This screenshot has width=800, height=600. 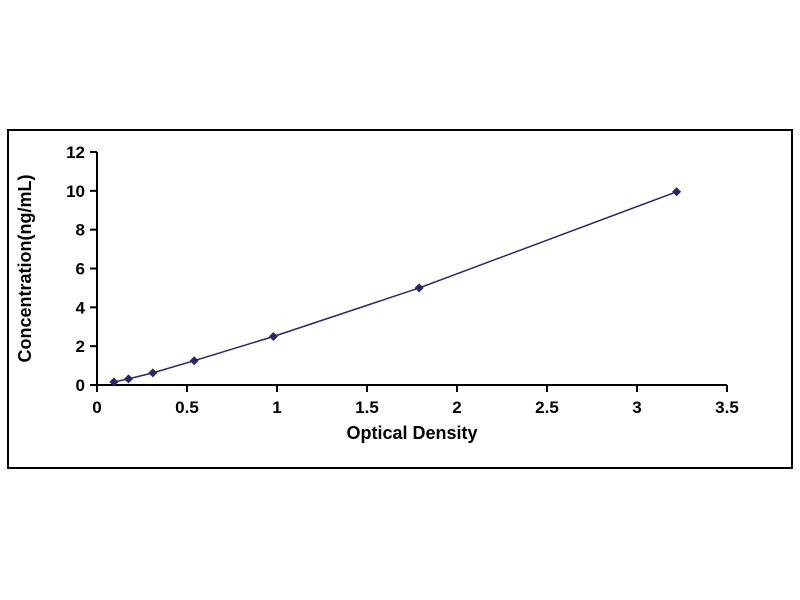 I want to click on x-tick-label: 0.5, so click(x=187, y=407).